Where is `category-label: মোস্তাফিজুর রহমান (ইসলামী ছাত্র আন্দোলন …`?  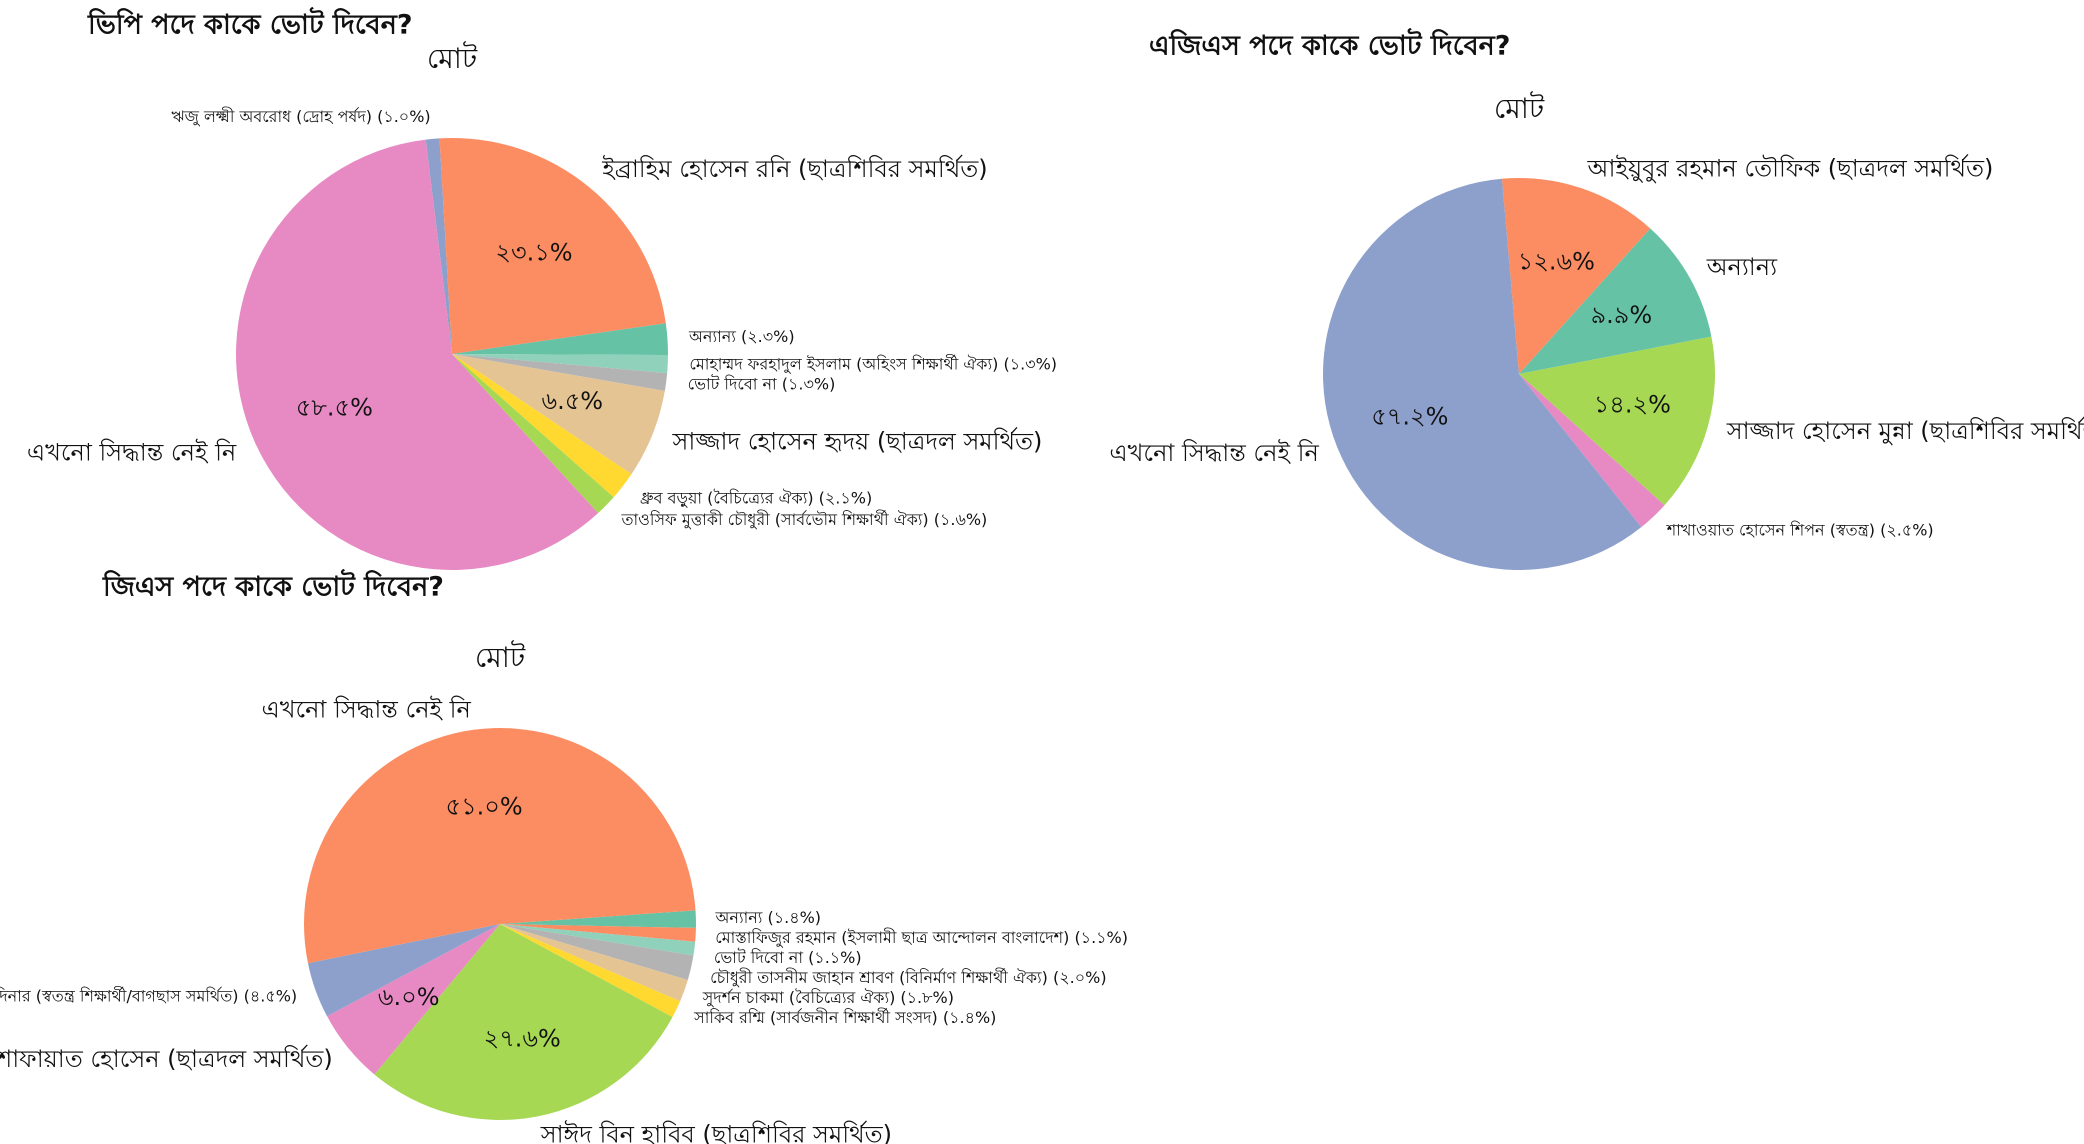
category-label: মোস্তাফিজুর রহমান (ইসলামী ছাত্র আন্দোলন … is located at coordinates (921, 938).